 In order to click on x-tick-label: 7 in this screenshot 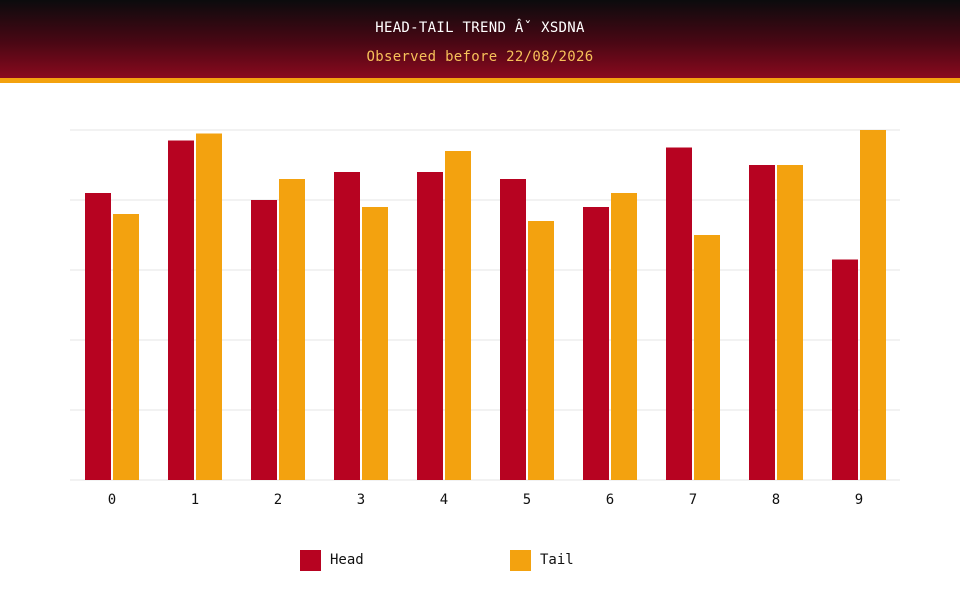, I will do `click(693, 500)`.